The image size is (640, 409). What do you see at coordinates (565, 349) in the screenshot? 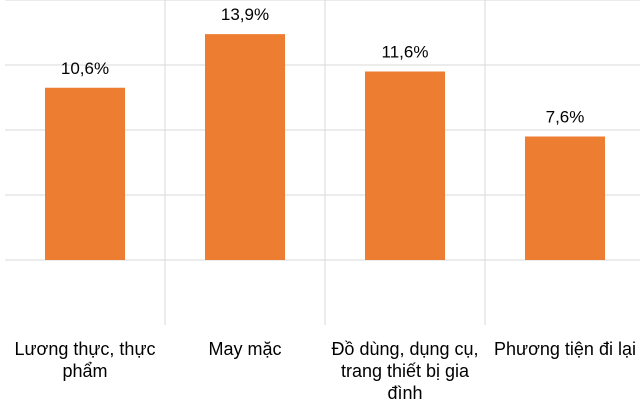
I see `x-tick-label: Phương tiện đi lại` at bounding box center [565, 349].